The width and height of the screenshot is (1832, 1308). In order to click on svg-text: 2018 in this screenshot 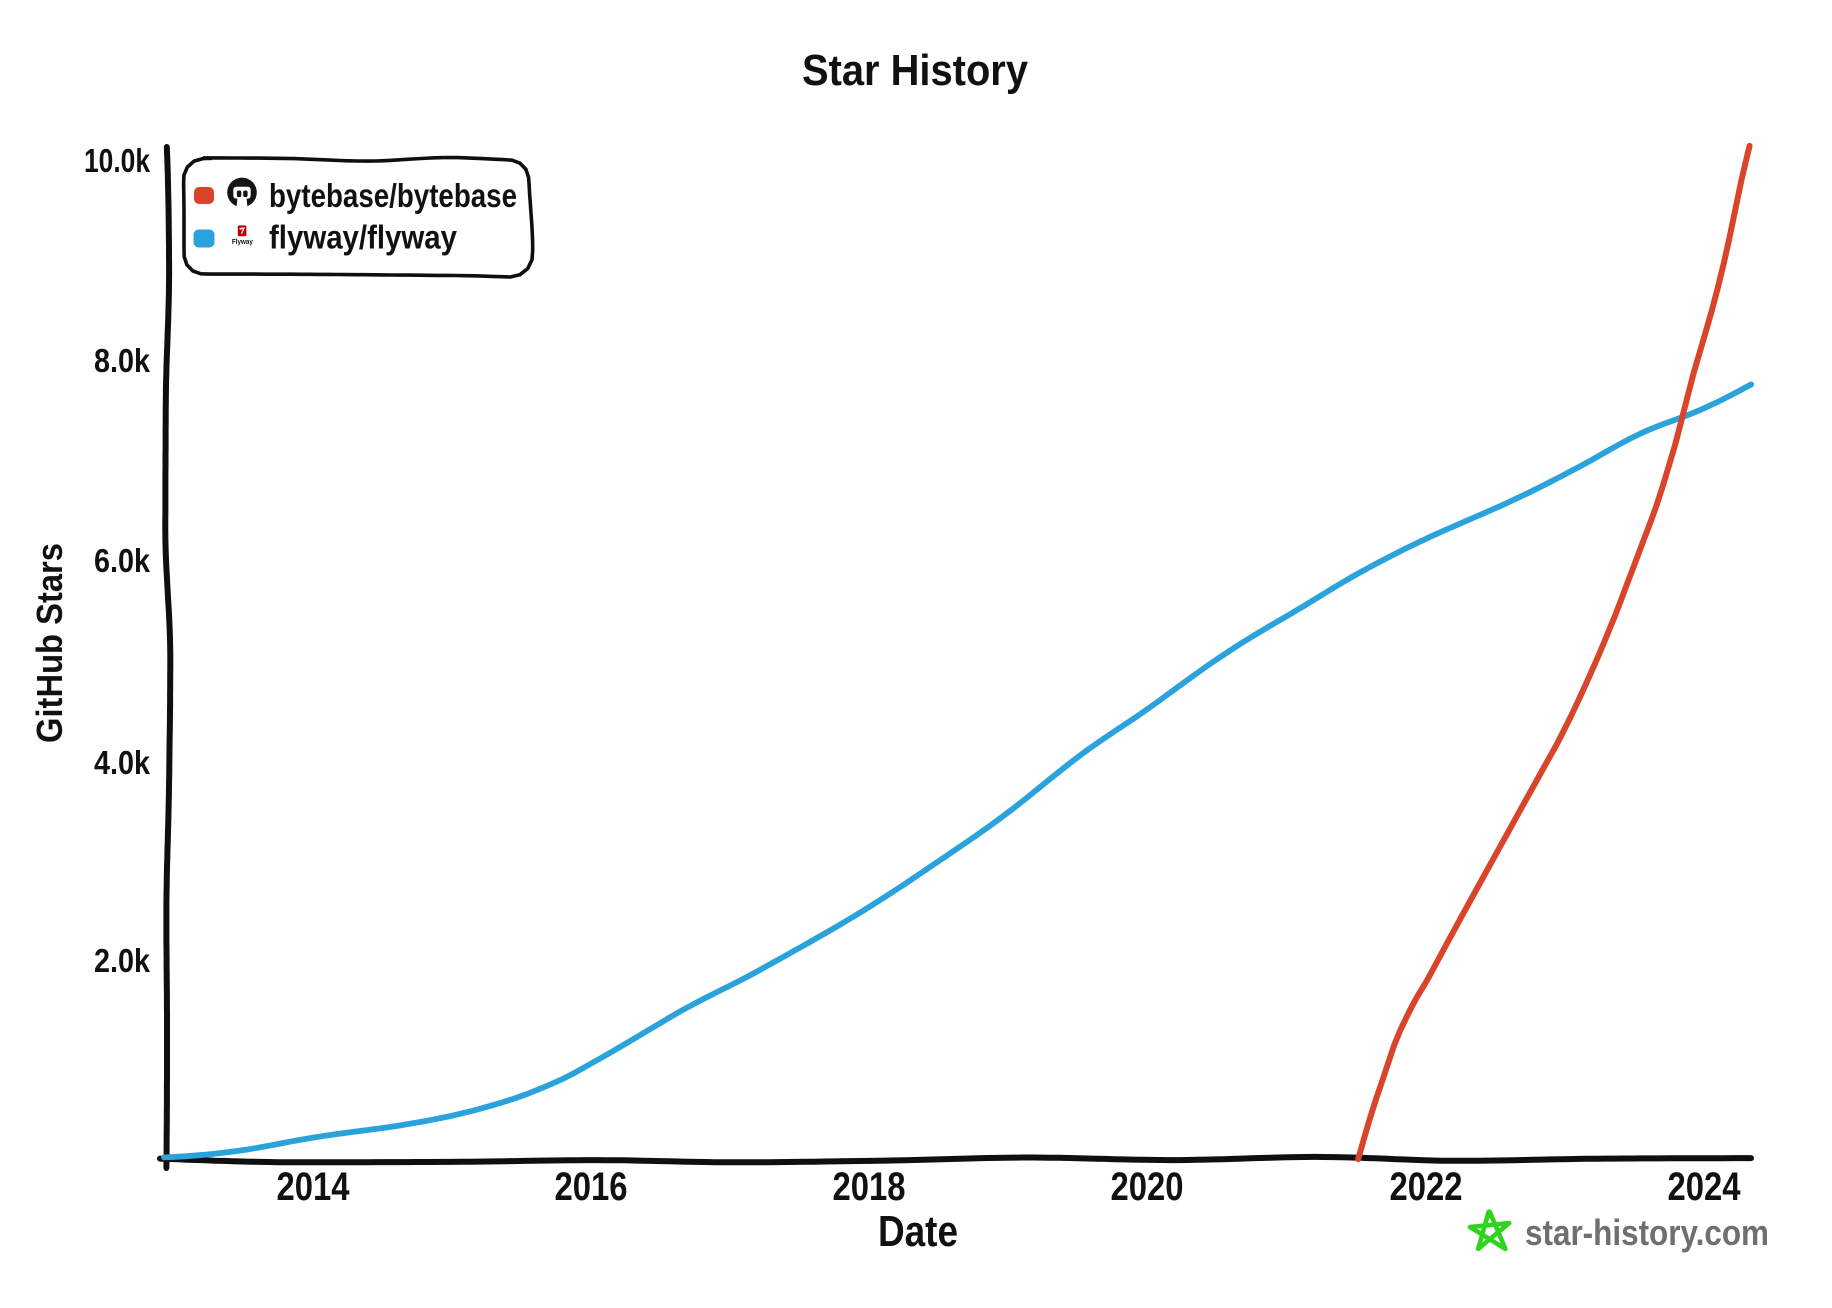, I will do `click(869, 1187)`.